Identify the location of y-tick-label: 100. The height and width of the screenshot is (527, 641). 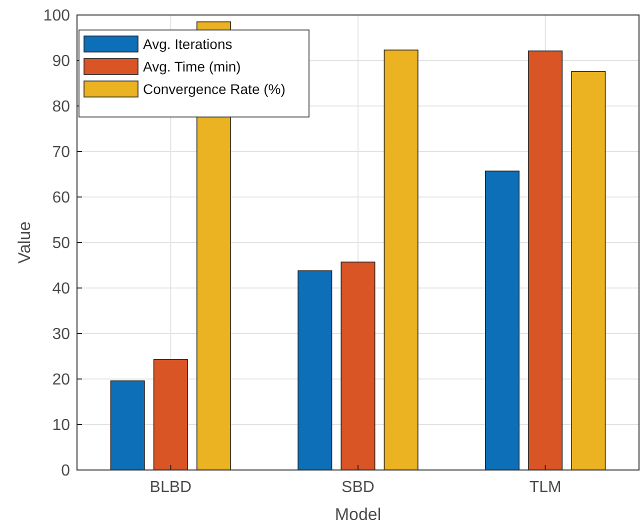
(56, 16).